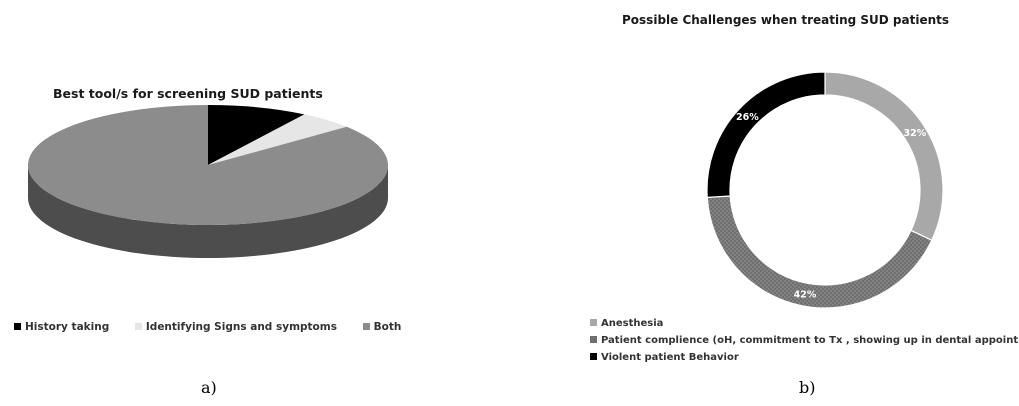 The height and width of the screenshot is (406, 1019). I want to click on legend-item-anesthesia: Anesthesia, so click(804, 323).